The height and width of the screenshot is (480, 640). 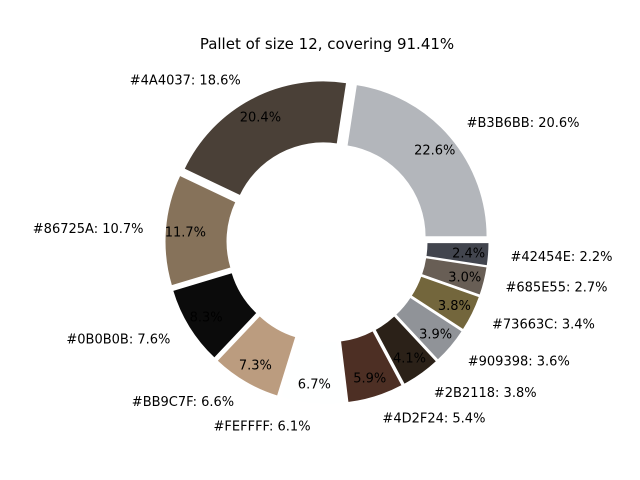 I want to click on slice-outer-label: #73663C: 3.4%, so click(x=543, y=324).